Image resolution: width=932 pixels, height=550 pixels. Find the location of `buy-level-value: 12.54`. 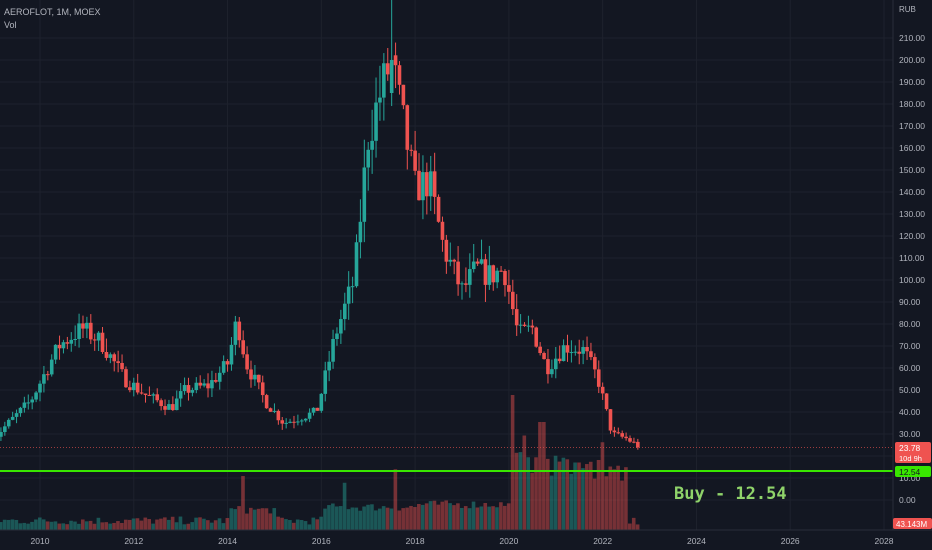

buy-level-value: 12.54 is located at coordinates (910, 472).